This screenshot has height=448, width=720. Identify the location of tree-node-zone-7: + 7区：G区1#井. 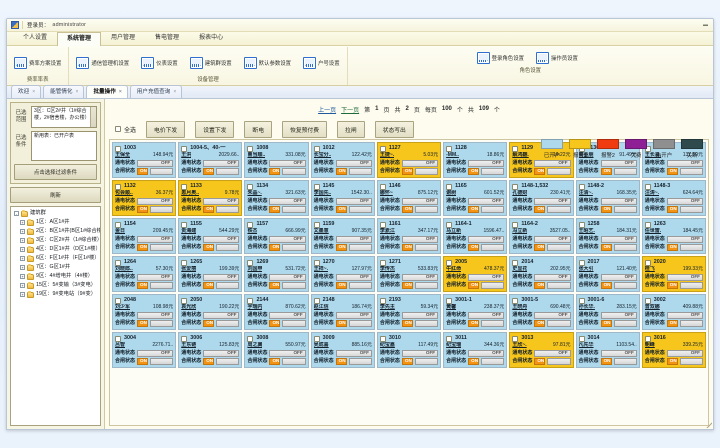
(55, 267).